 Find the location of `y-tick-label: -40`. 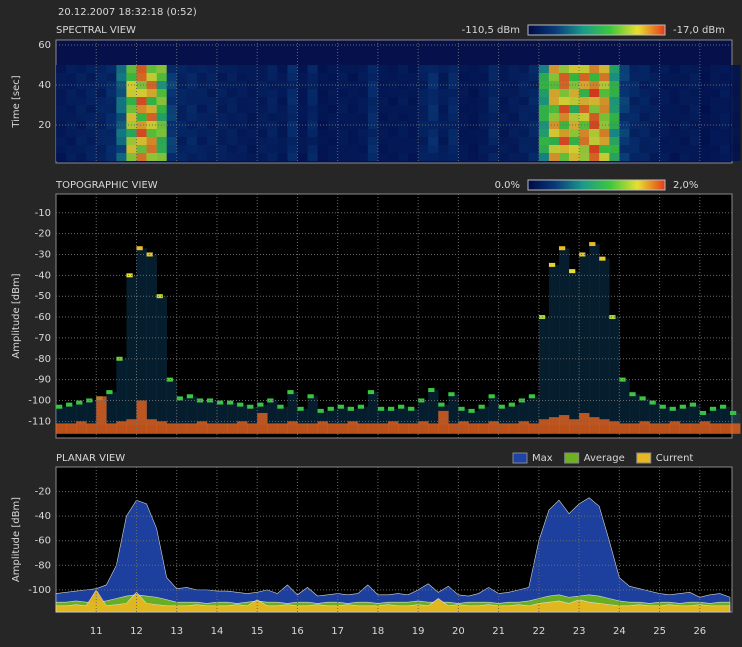

y-tick-label: -40 is located at coordinates (43, 516).